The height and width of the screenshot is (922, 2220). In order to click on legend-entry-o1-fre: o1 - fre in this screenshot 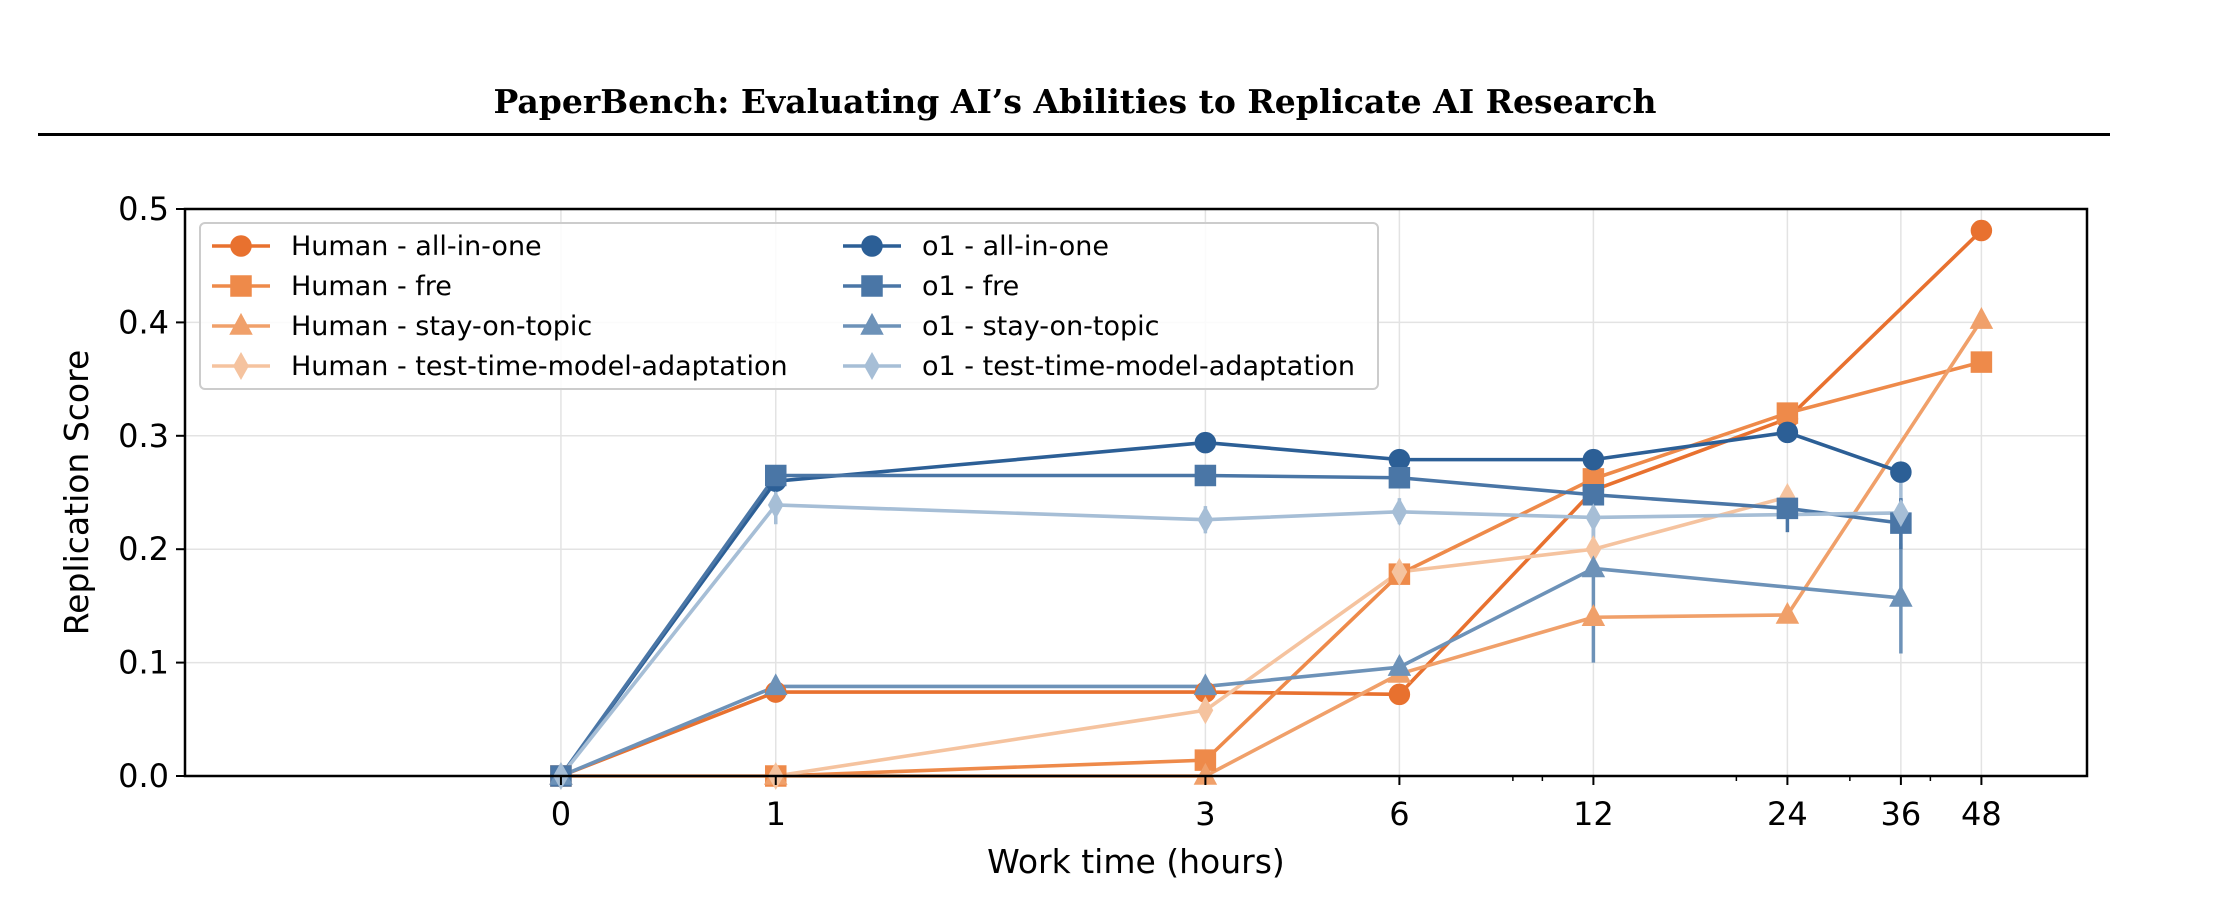, I will do `click(970, 286)`.